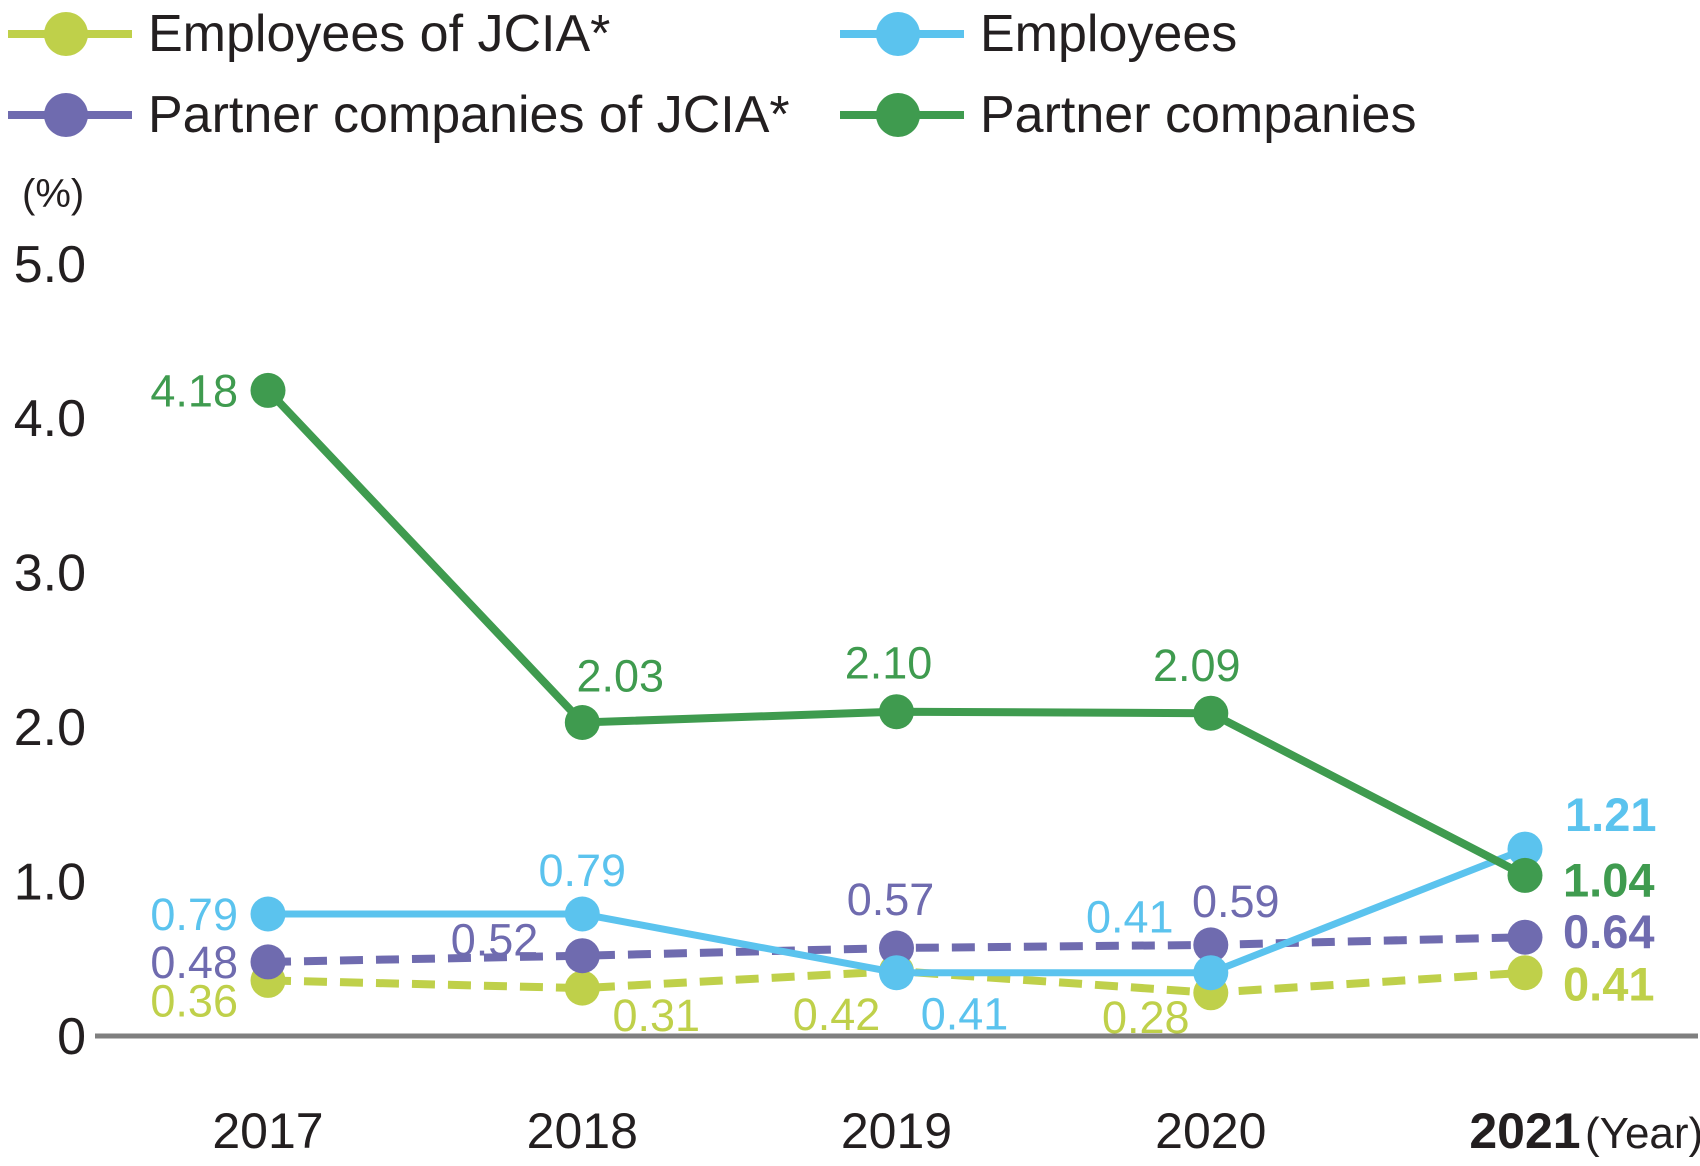 This screenshot has height=1166, width=1700. What do you see at coordinates (1608, 879) in the screenshot?
I see `data-label: 1.04` at bounding box center [1608, 879].